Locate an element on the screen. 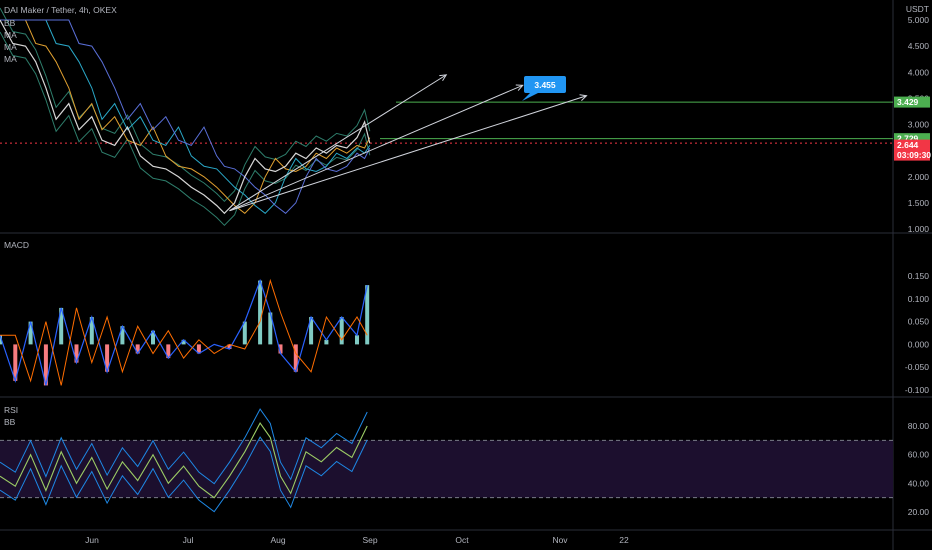 This screenshot has width=932, height=550. currency-label: USDT is located at coordinates (917, 9).